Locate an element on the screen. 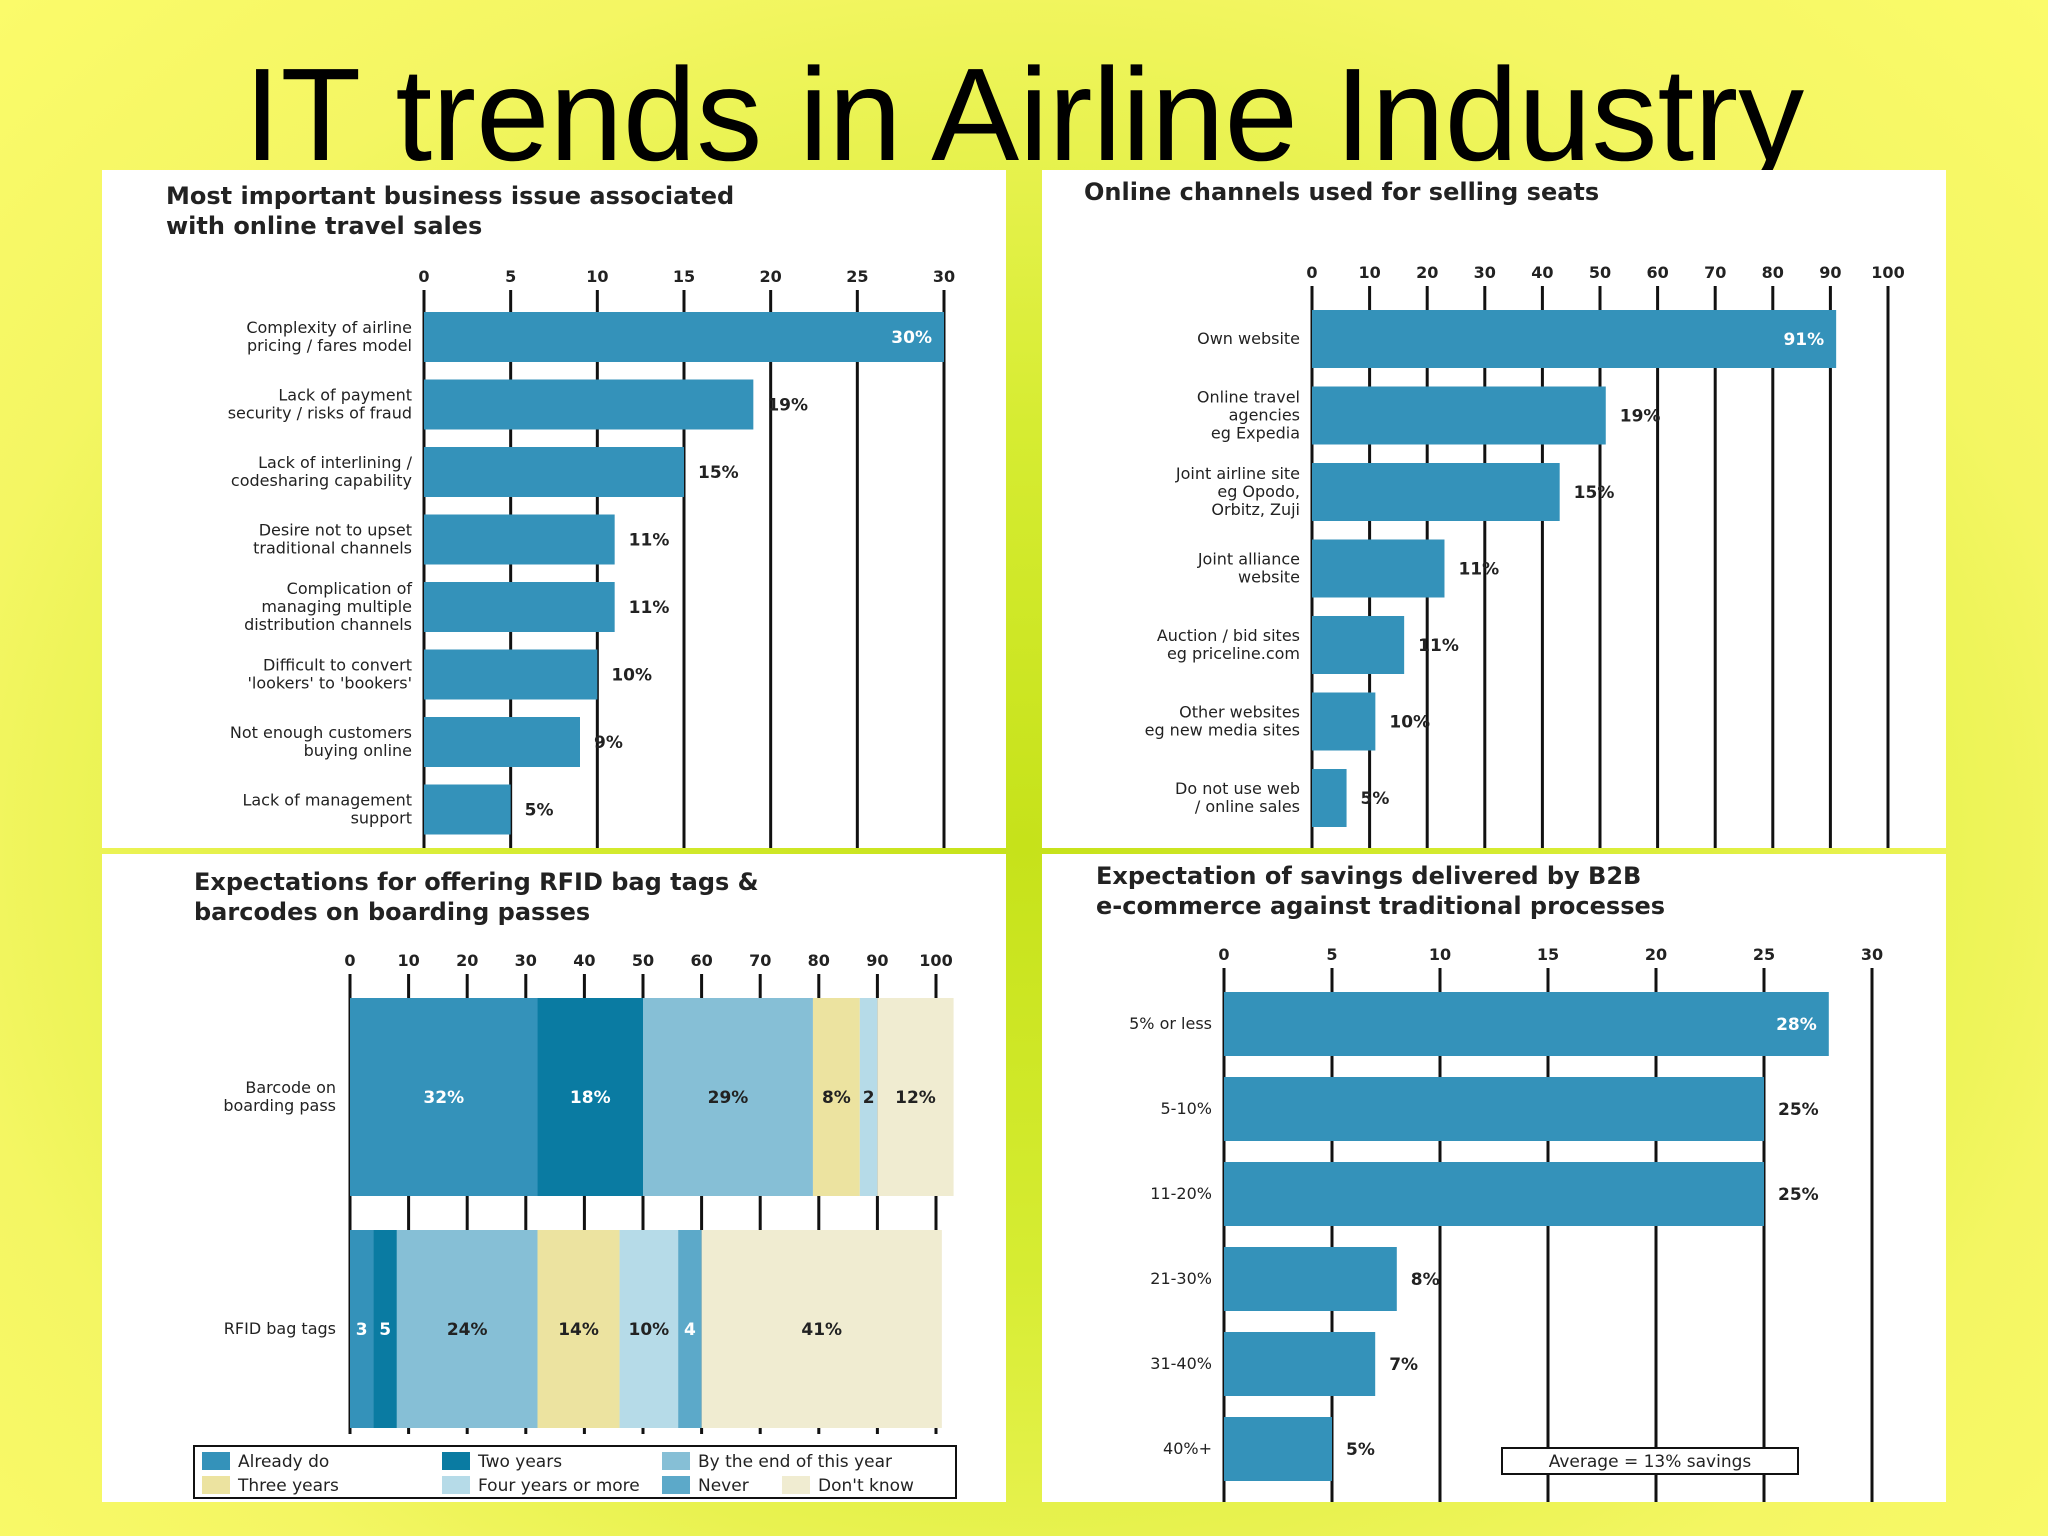 This screenshot has width=2048, height=1536. category-label: distribution channels is located at coordinates (328, 624).